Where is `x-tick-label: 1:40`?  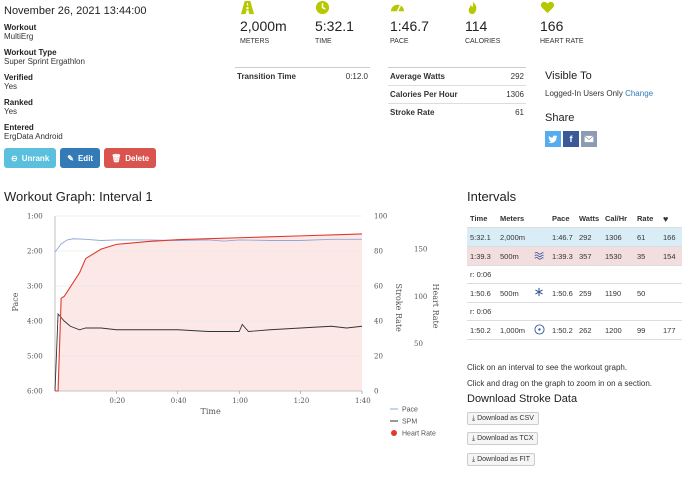
x-tick-label: 1:40 is located at coordinates (363, 401).